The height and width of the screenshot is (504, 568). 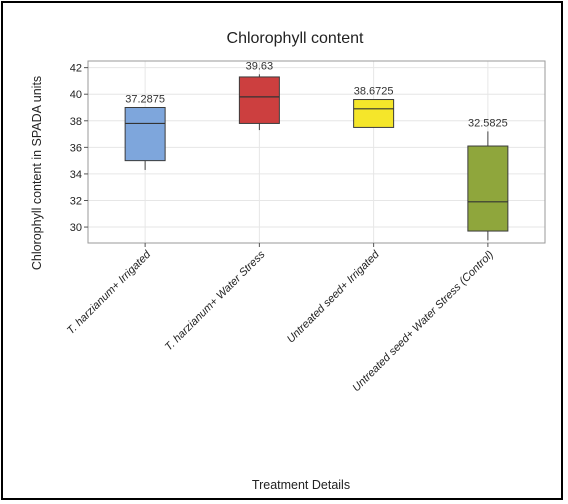 What do you see at coordinates (301, 485) in the screenshot?
I see `x-axis-title: Treatment Details` at bounding box center [301, 485].